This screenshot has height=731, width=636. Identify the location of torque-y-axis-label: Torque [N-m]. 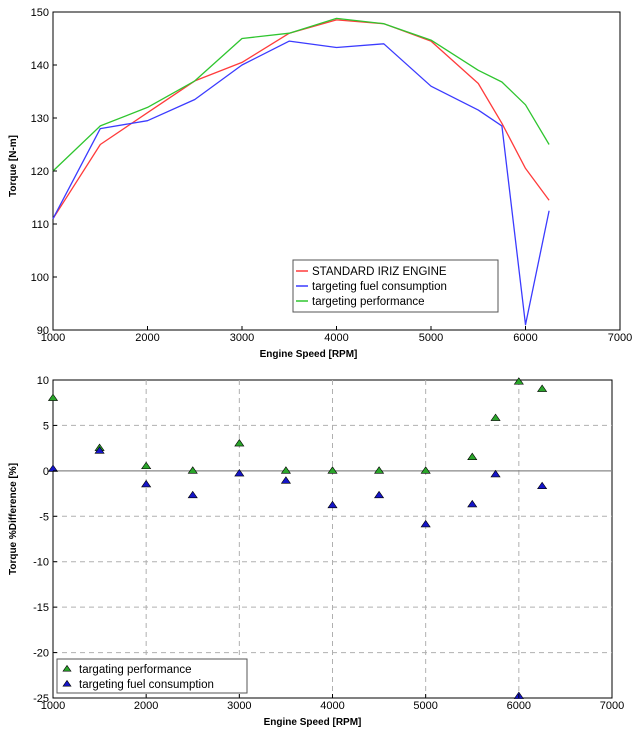
(13, 166).